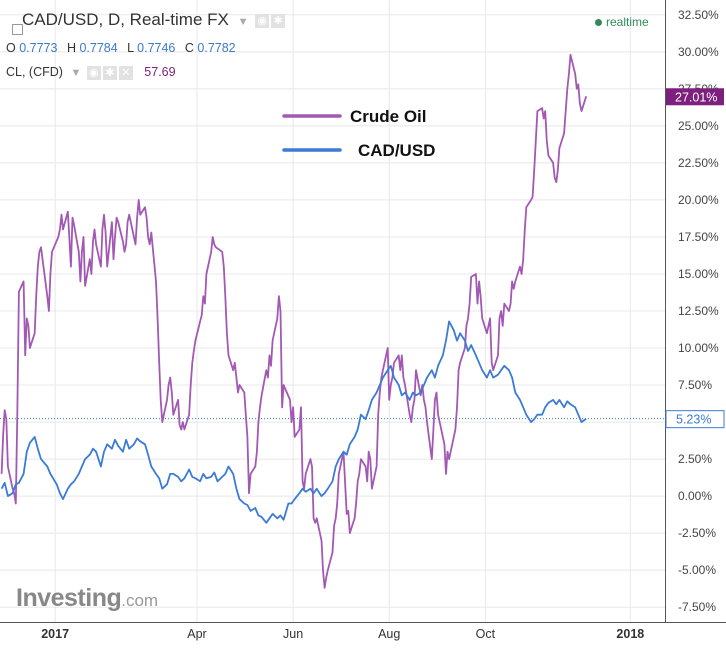  Describe the element at coordinates (695, 496) in the screenshot. I see `y-tick-label: 0.00%` at that location.